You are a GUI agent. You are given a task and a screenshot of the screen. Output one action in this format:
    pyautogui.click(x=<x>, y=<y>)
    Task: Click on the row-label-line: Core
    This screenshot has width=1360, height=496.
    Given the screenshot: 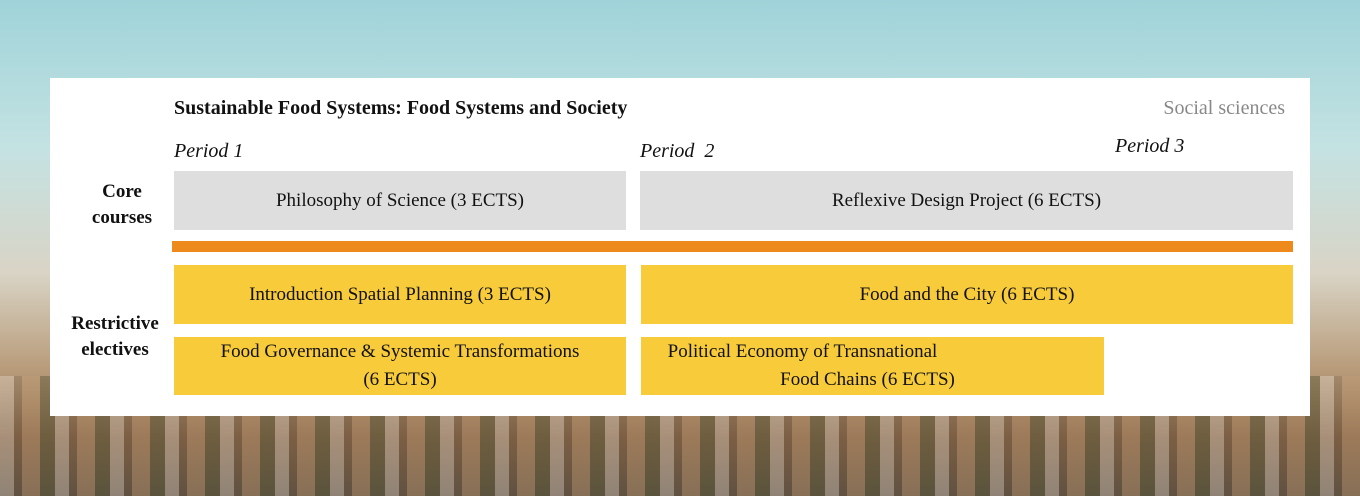 What is the action you would take?
    pyautogui.click(x=122, y=191)
    